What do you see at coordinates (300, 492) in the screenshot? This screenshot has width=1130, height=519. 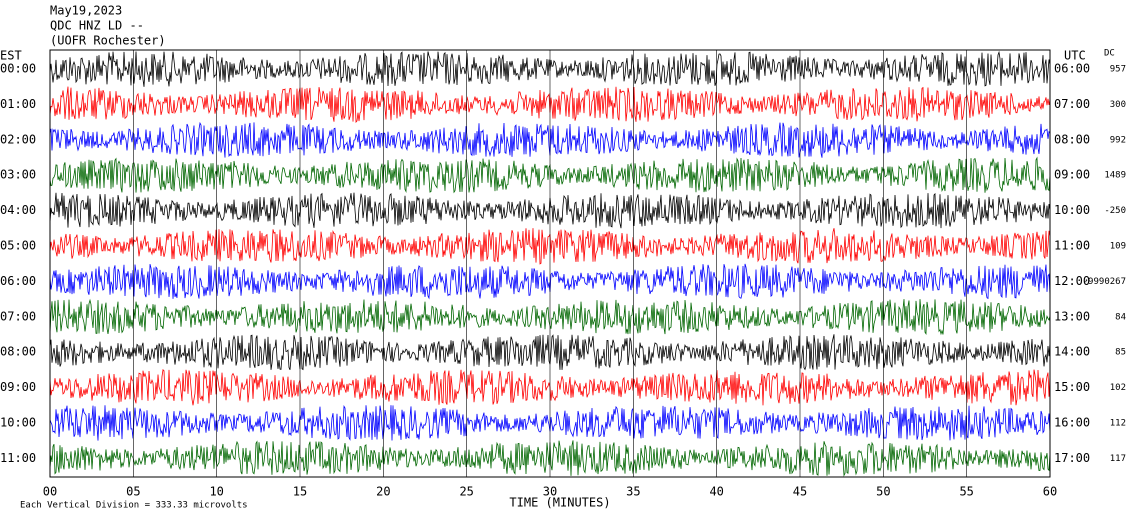 I see `x-tick-label: 15` at bounding box center [300, 492].